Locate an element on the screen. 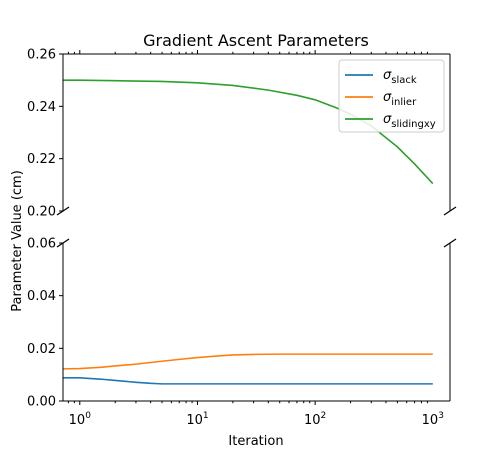 The image size is (500, 450). x-tick-label: 10¹ is located at coordinates (197, 419).